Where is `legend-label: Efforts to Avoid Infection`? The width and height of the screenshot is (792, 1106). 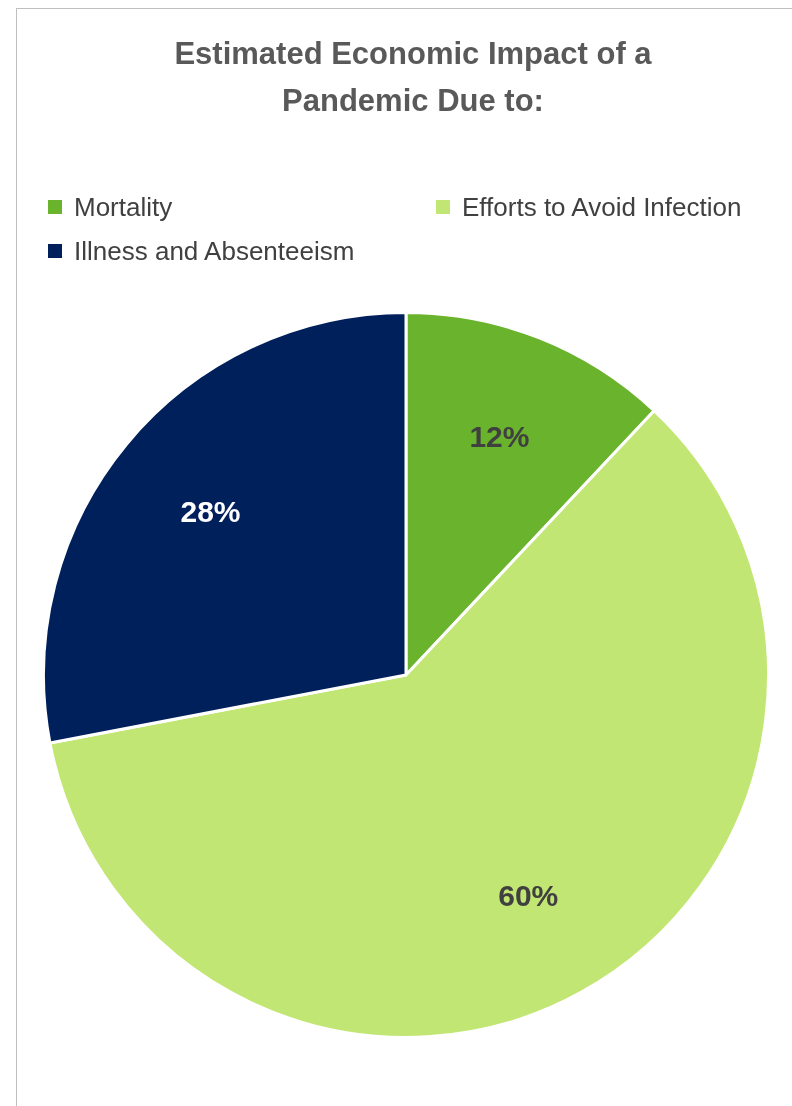
legend-label: Efforts to Avoid Infection is located at coordinates (602, 207).